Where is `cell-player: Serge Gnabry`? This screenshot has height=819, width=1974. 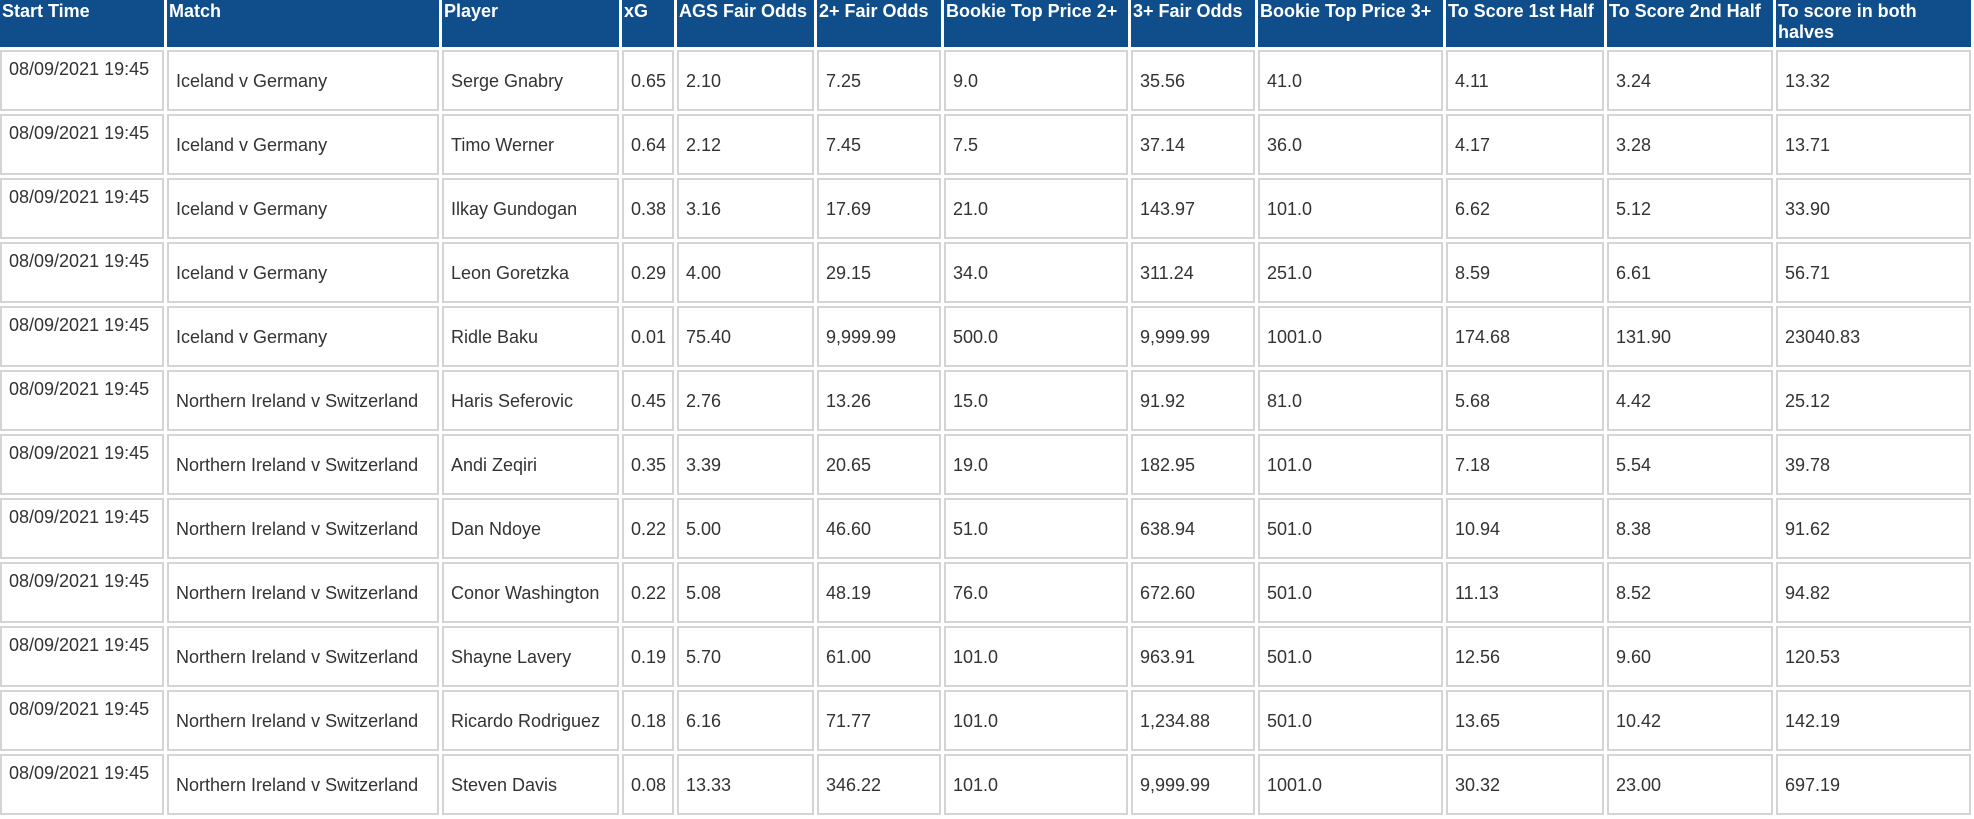 cell-player: Serge Gnabry is located at coordinates (530, 80).